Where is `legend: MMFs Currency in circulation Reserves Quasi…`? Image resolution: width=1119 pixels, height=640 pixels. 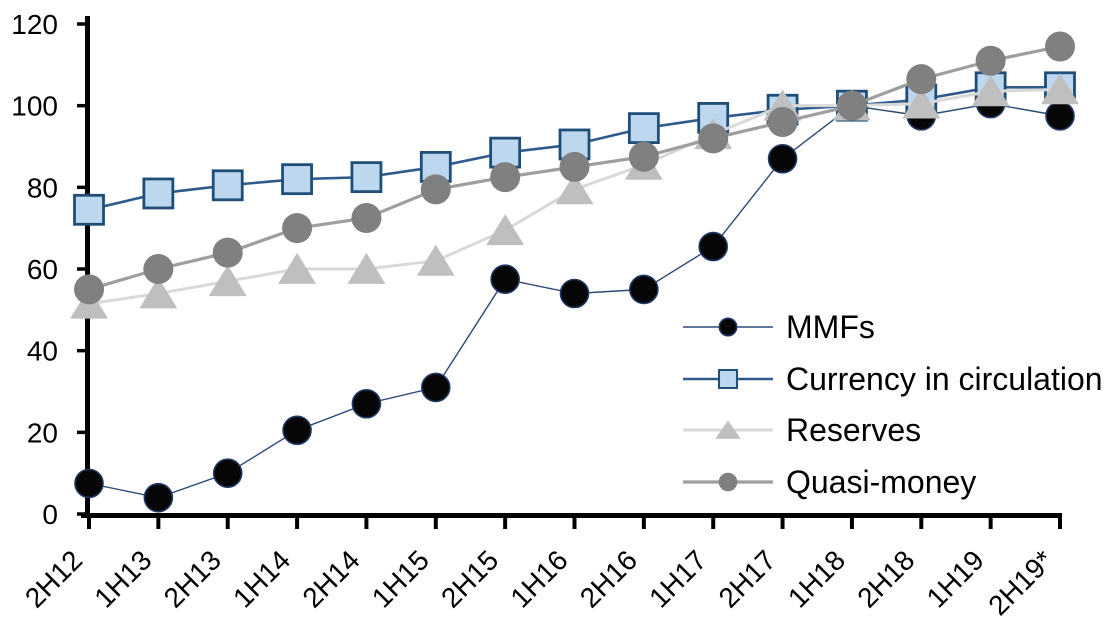
legend: MMFs Currency in circulation Reserves Quasi… is located at coordinates (893, 404).